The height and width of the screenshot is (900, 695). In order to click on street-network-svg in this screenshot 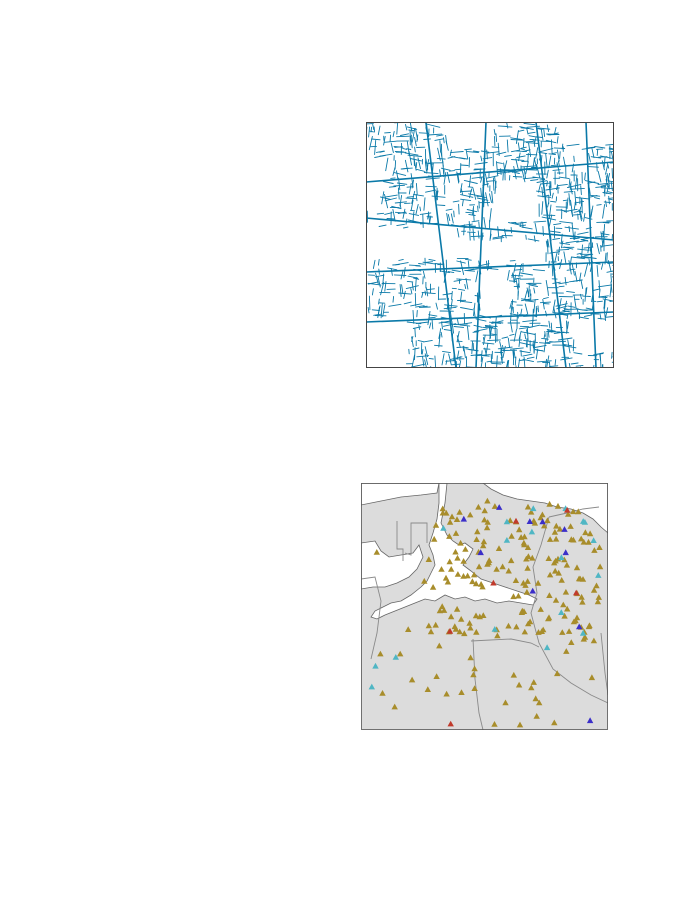, I will do `click(490, 245)`.